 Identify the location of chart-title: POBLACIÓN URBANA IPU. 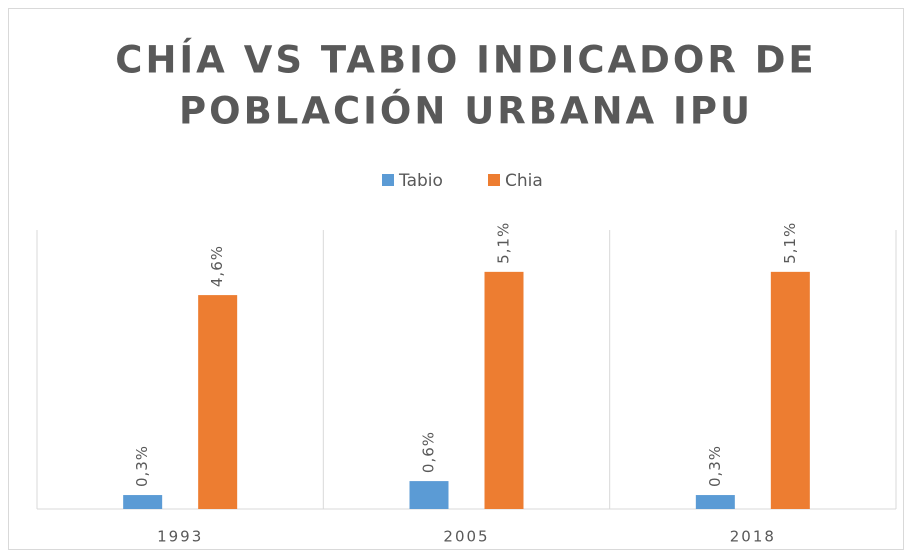
(466, 111).